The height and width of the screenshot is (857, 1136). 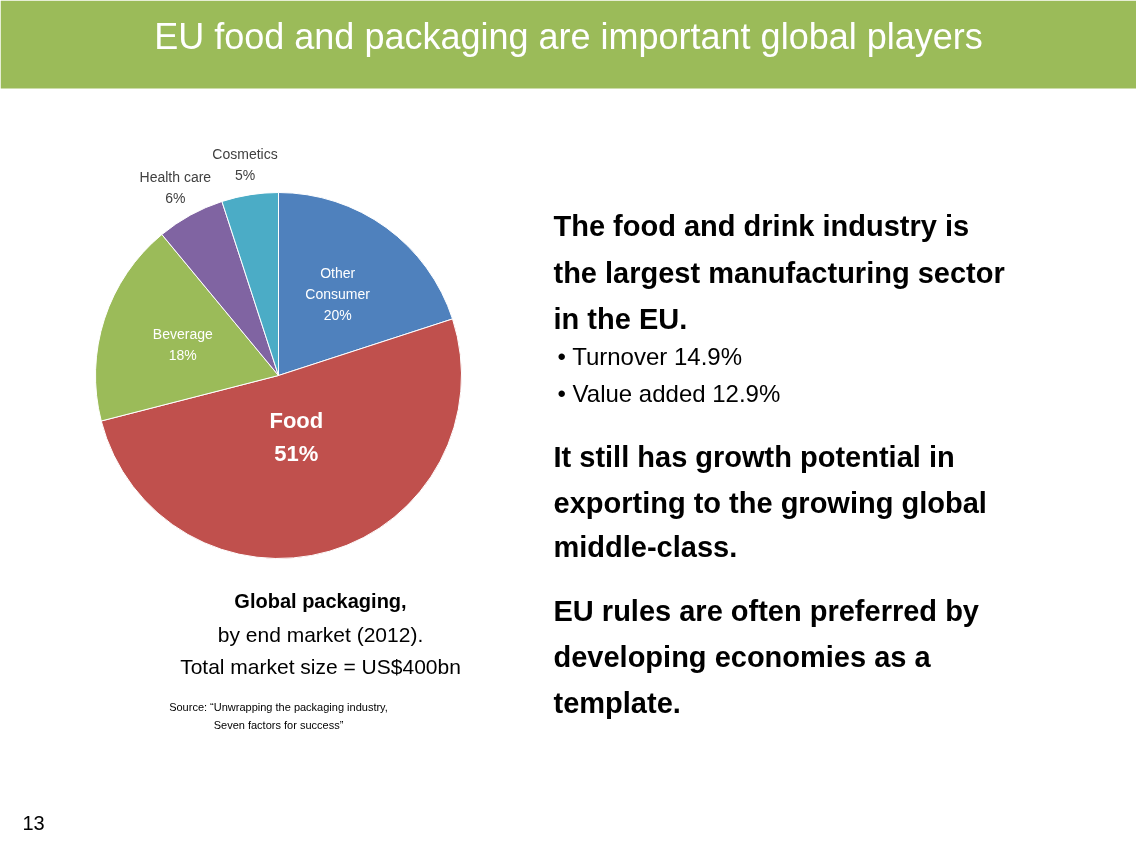 I want to click on text: in the EU., so click(x=620, y=318).